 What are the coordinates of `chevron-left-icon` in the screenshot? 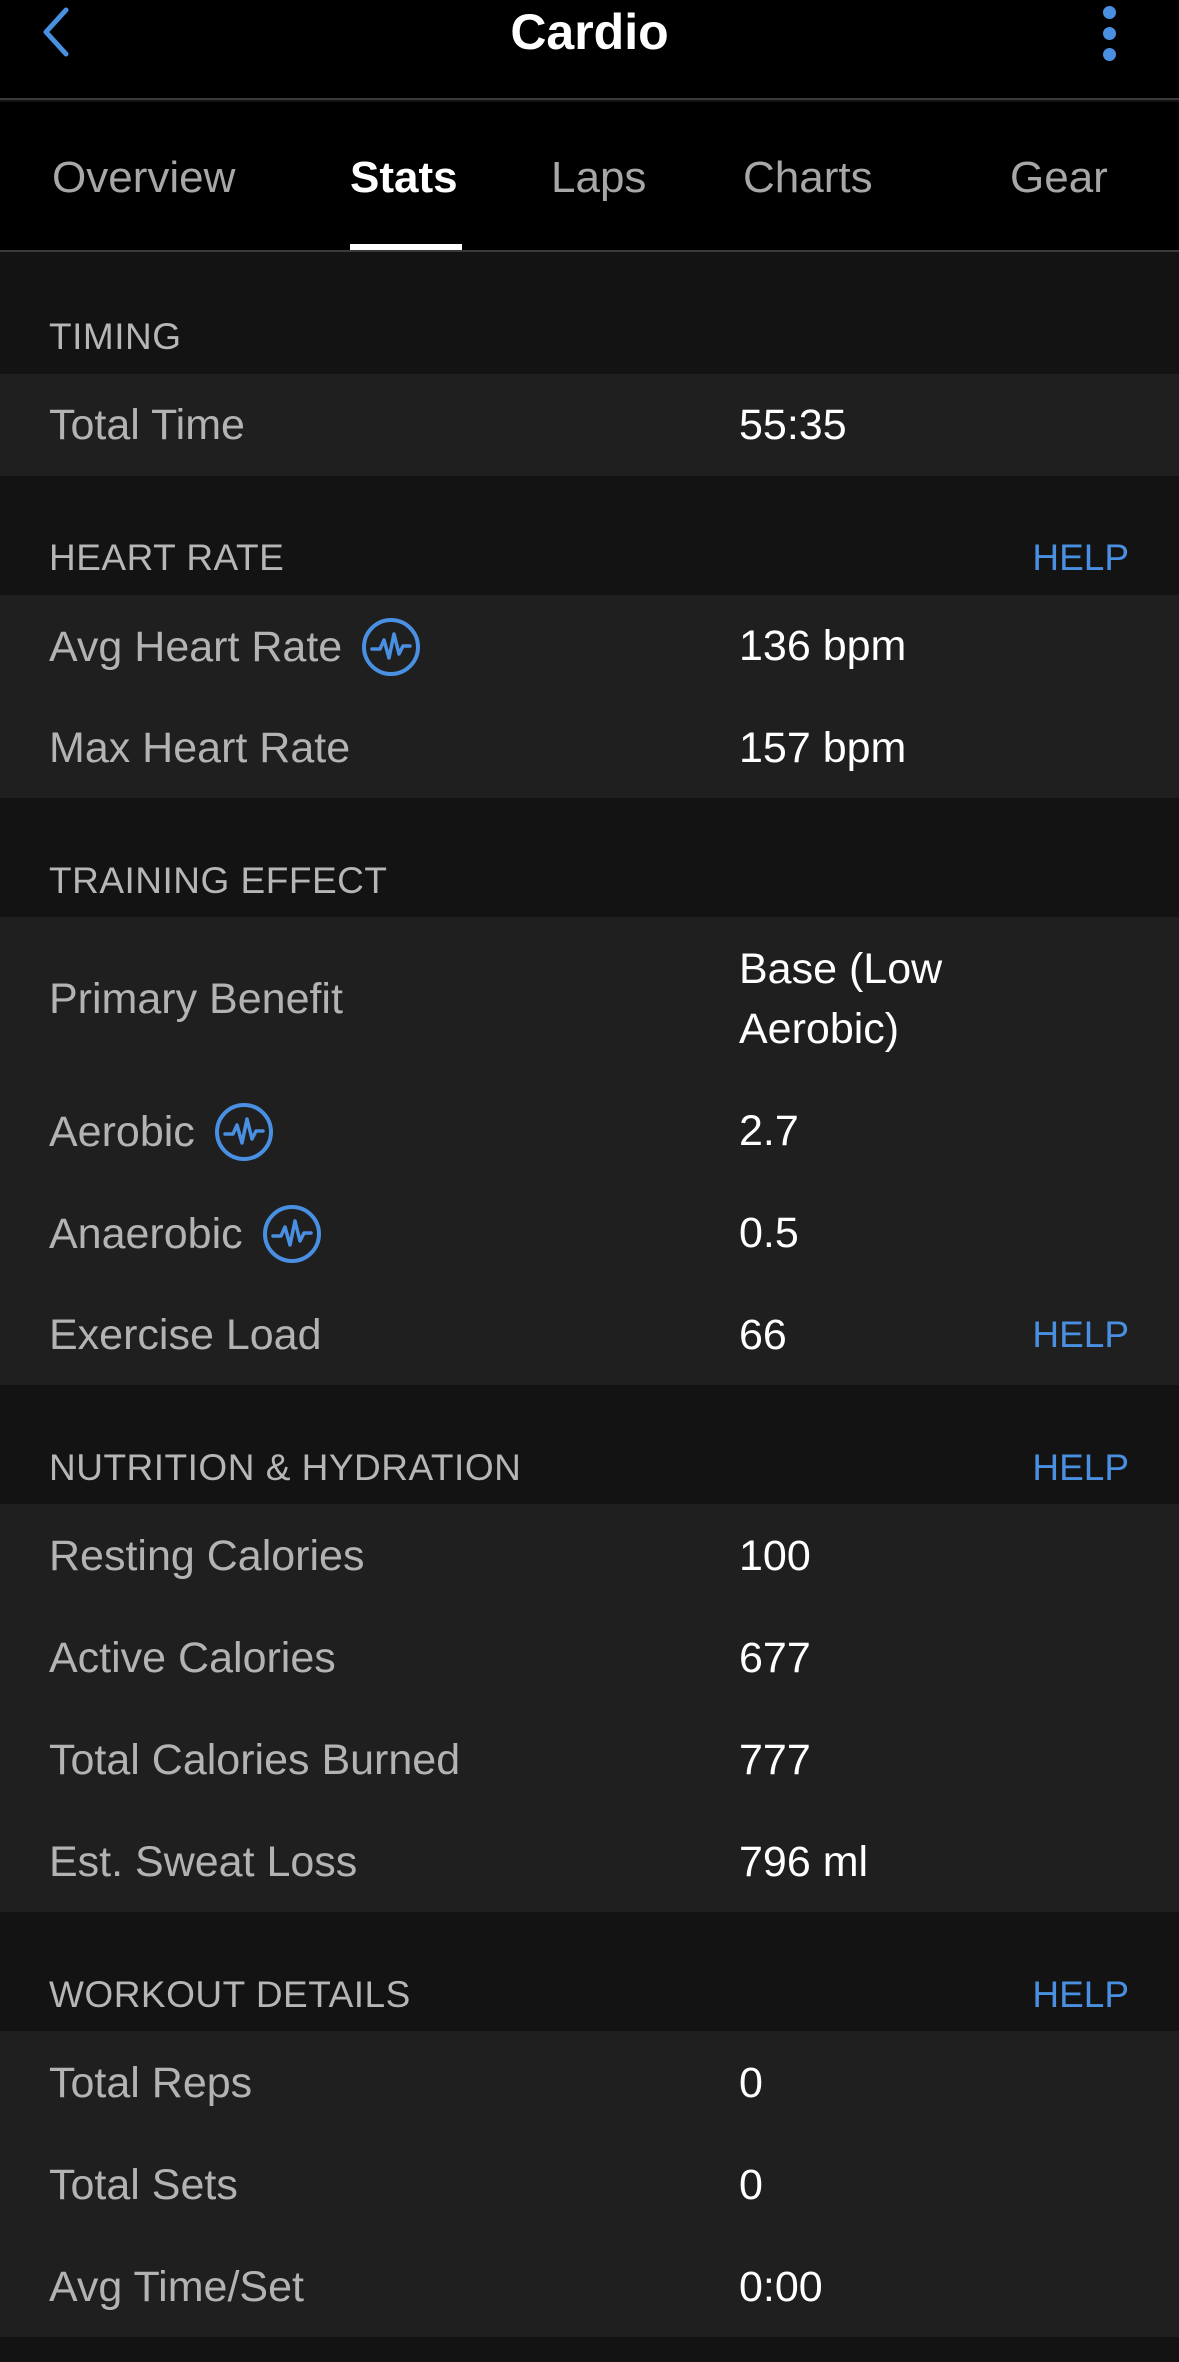 It's located at (56, 32).